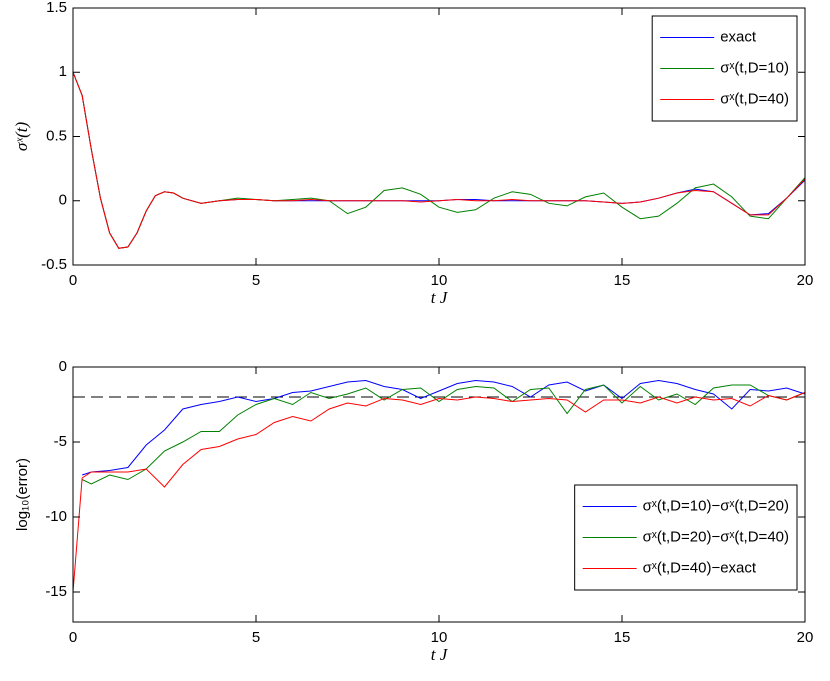  Describe the element at coordinates (716, 505) in the screenshot. I see `legend-label: σˣ(t,D=10)−σˣ(t,D=20)` at that location.